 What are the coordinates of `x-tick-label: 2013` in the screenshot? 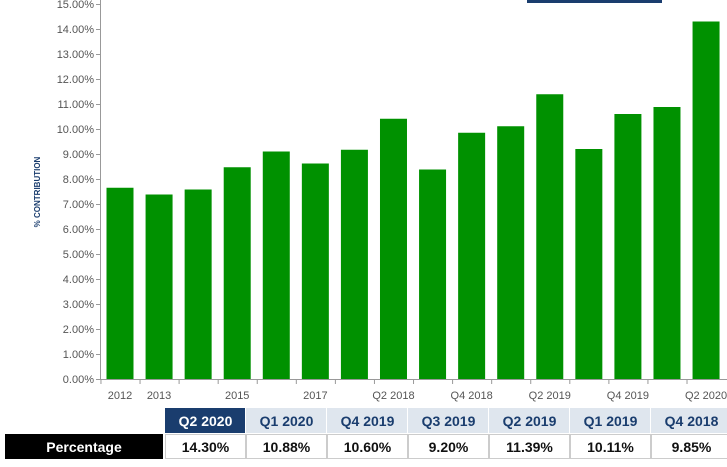 It's located at (159, 396).